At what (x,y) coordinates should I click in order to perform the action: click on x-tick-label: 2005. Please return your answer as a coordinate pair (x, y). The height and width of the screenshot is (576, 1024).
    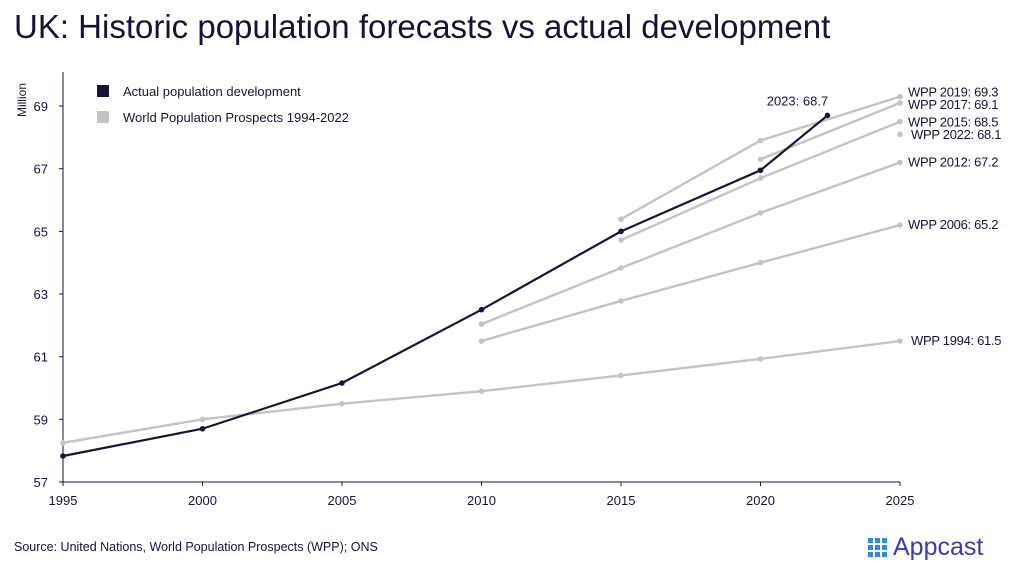
    Looking at the image, I should click on (342, 500).